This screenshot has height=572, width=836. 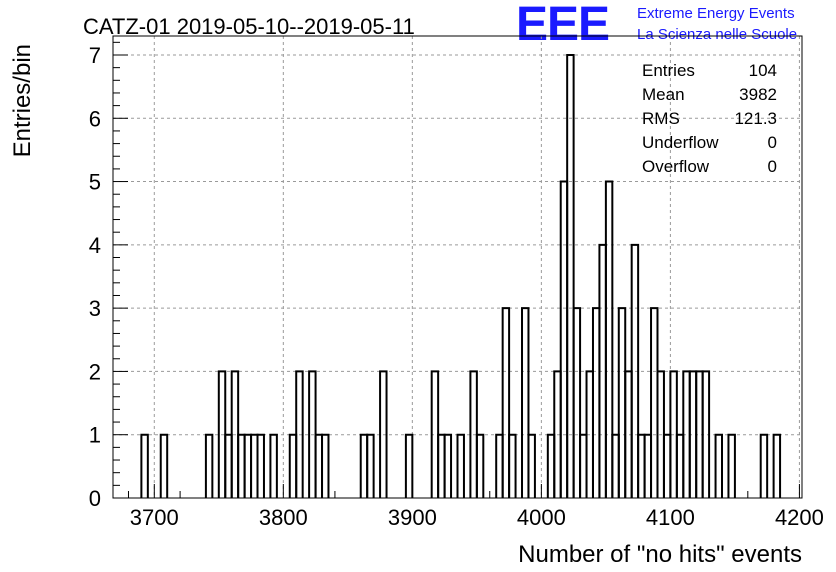 What do you see at coordinates (477, 517) in the screenshot?
I see `x-tick-labels: 3700 3800 3900 4000 4100 4200` at bounding box center [477, 517].